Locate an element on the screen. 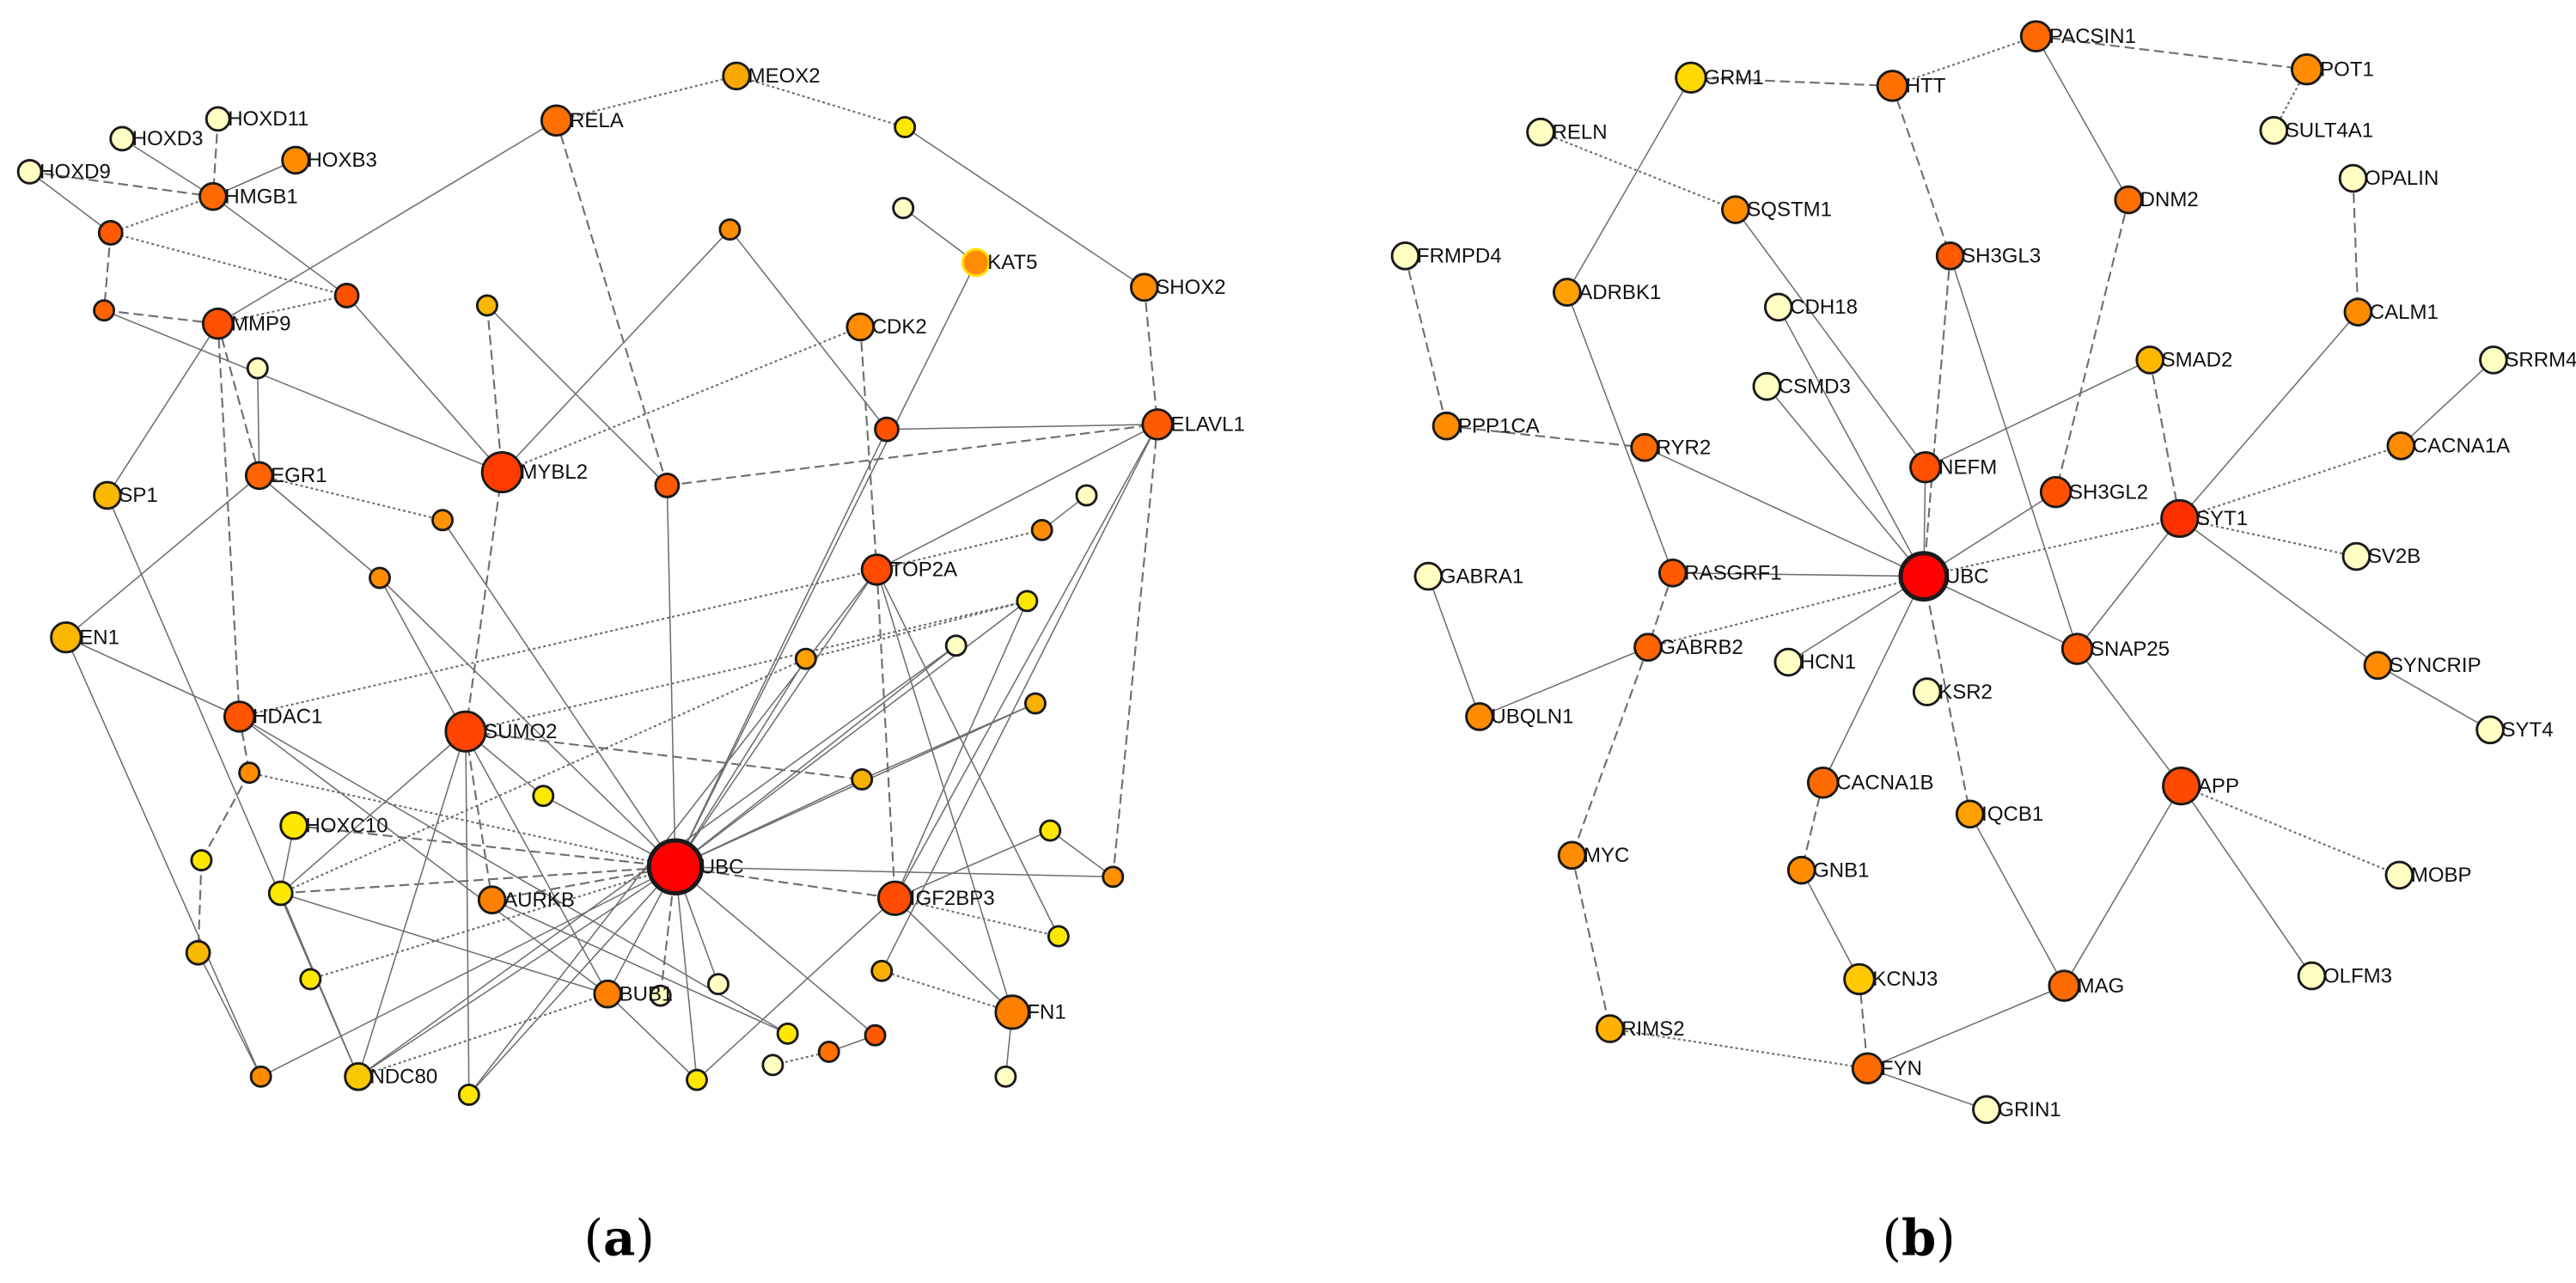  gene-label: MEOX2 is located at coordinates (784, 76).